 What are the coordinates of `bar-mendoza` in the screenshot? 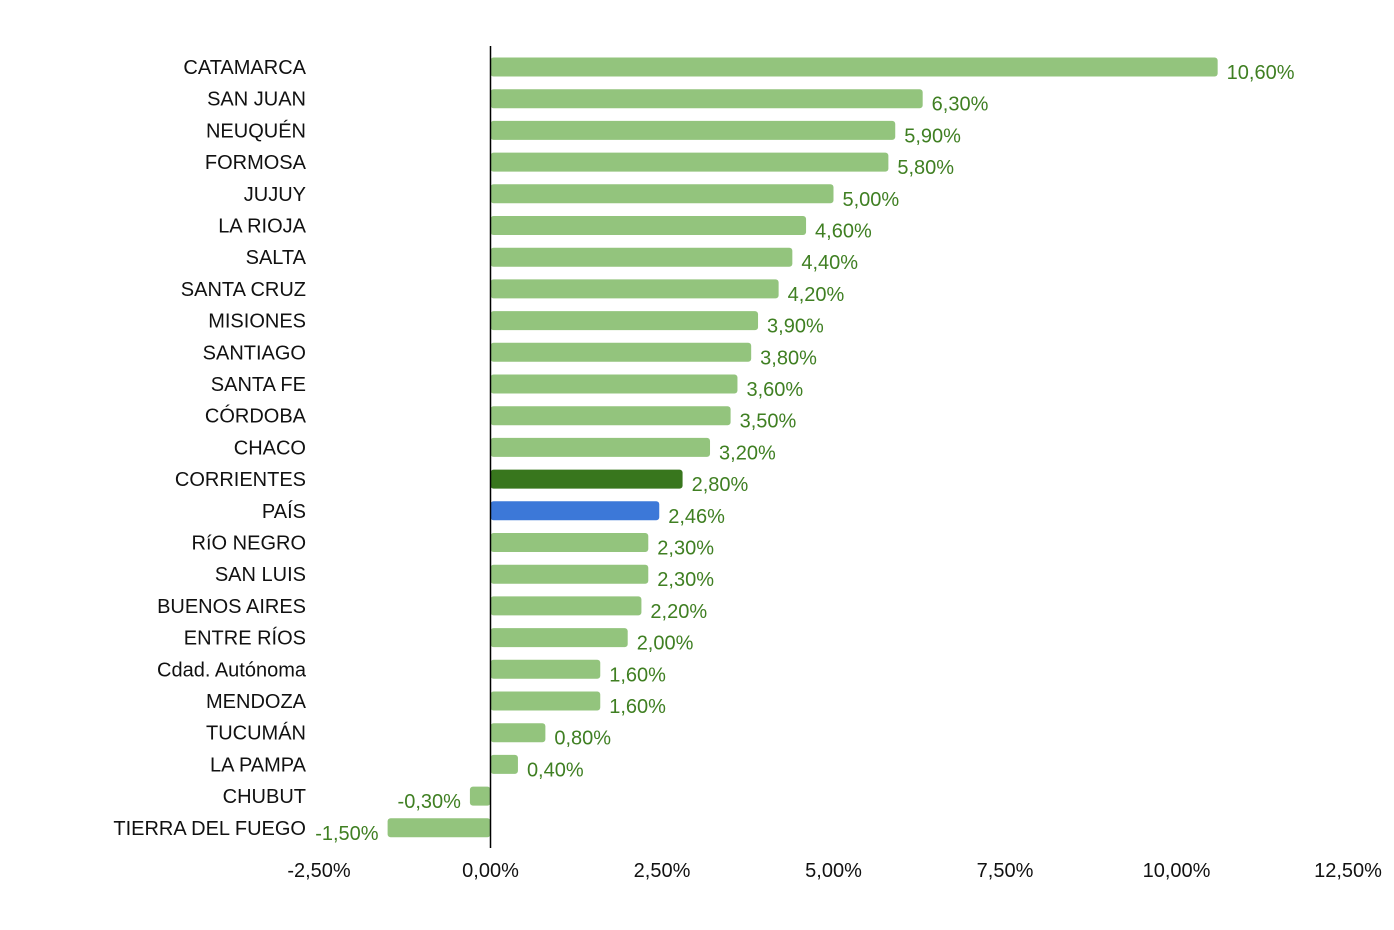 It's located at (545, 701).